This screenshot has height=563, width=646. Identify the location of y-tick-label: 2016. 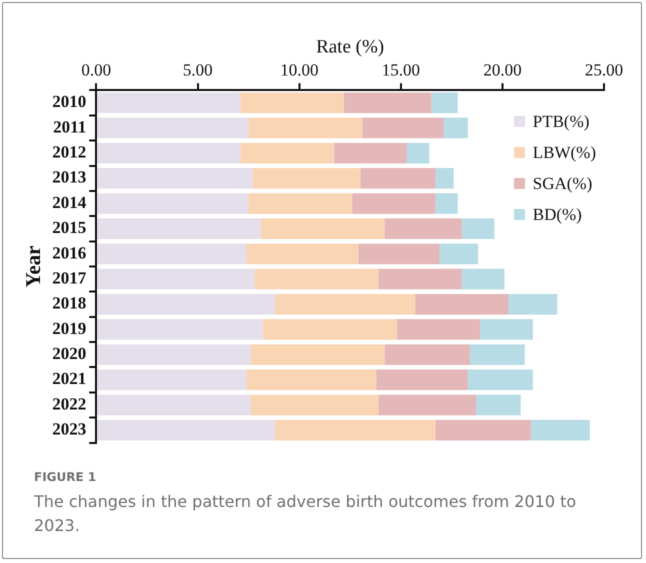
(69, 252).